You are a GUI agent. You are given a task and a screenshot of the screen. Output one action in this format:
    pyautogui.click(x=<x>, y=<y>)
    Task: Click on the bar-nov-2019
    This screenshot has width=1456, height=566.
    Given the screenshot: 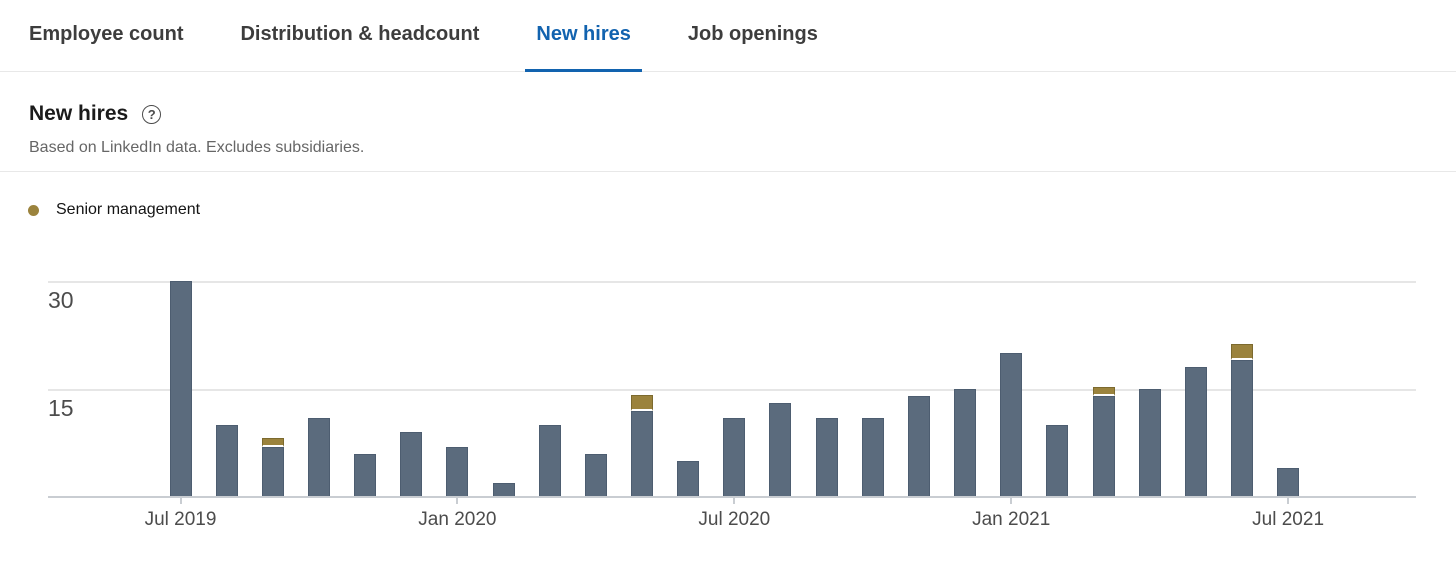 What is the action you would take?
    pyautogui.click(x=365, y=475)
    